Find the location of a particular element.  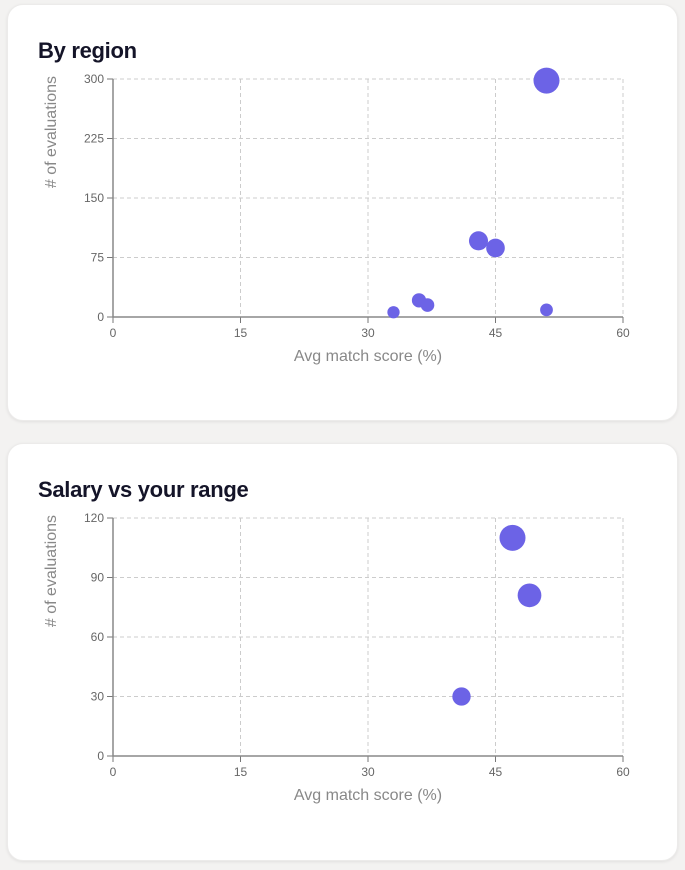

chart-title: By region is located at coordinates (87, 50).